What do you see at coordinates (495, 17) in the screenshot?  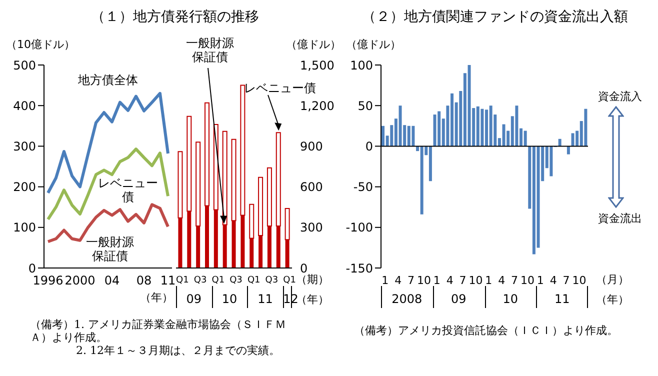 I see `chart-title: （２）地方債関連ファンドの資金流出入額` at bounding box center [495, 17].